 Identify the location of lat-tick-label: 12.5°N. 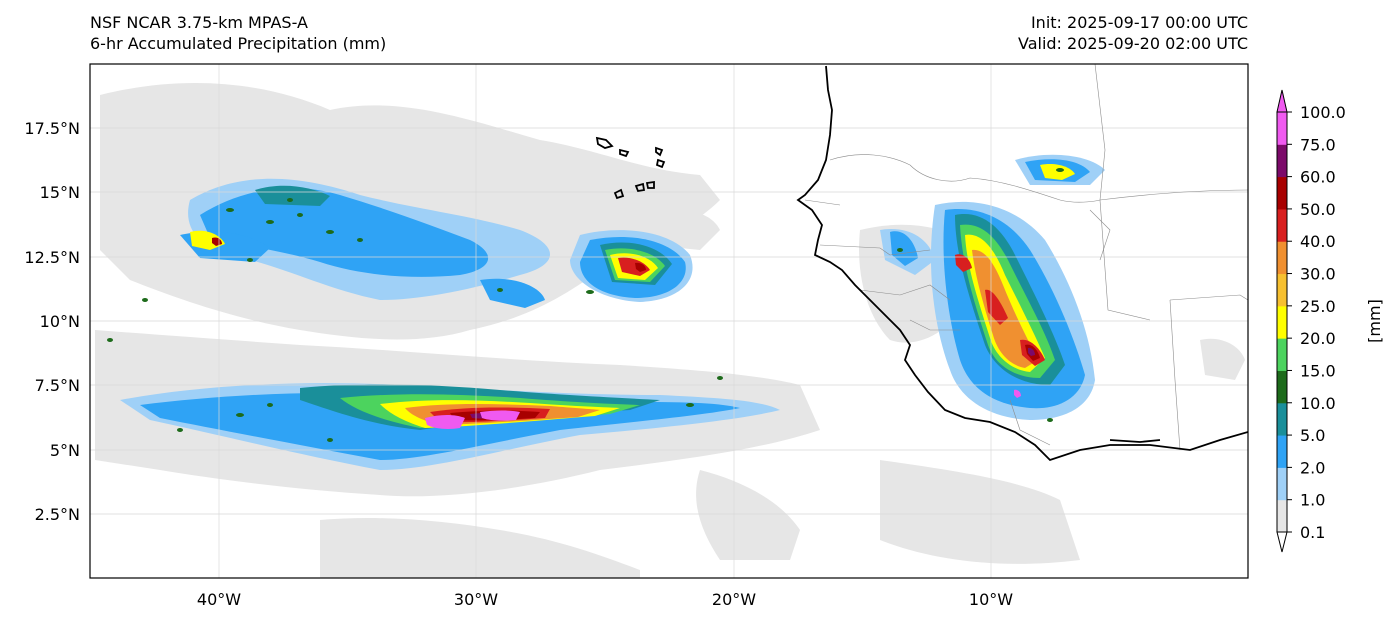
(52, 257).